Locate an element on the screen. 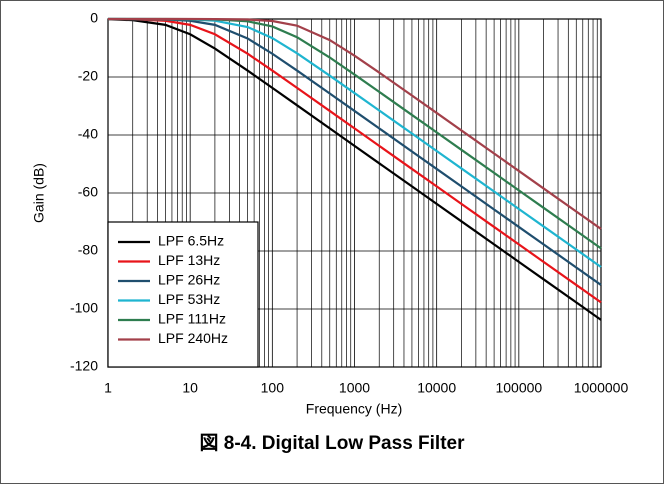 Image resolution: width=664 pixels, height=484 pixels. legend-label: LPF 53Hz is located at coordinates (189, 299).